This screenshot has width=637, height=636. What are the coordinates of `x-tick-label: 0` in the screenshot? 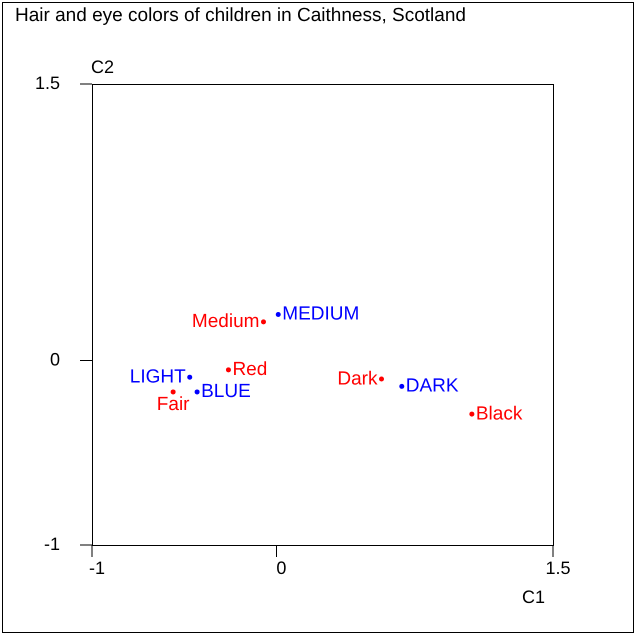 It's located at (281, 568).